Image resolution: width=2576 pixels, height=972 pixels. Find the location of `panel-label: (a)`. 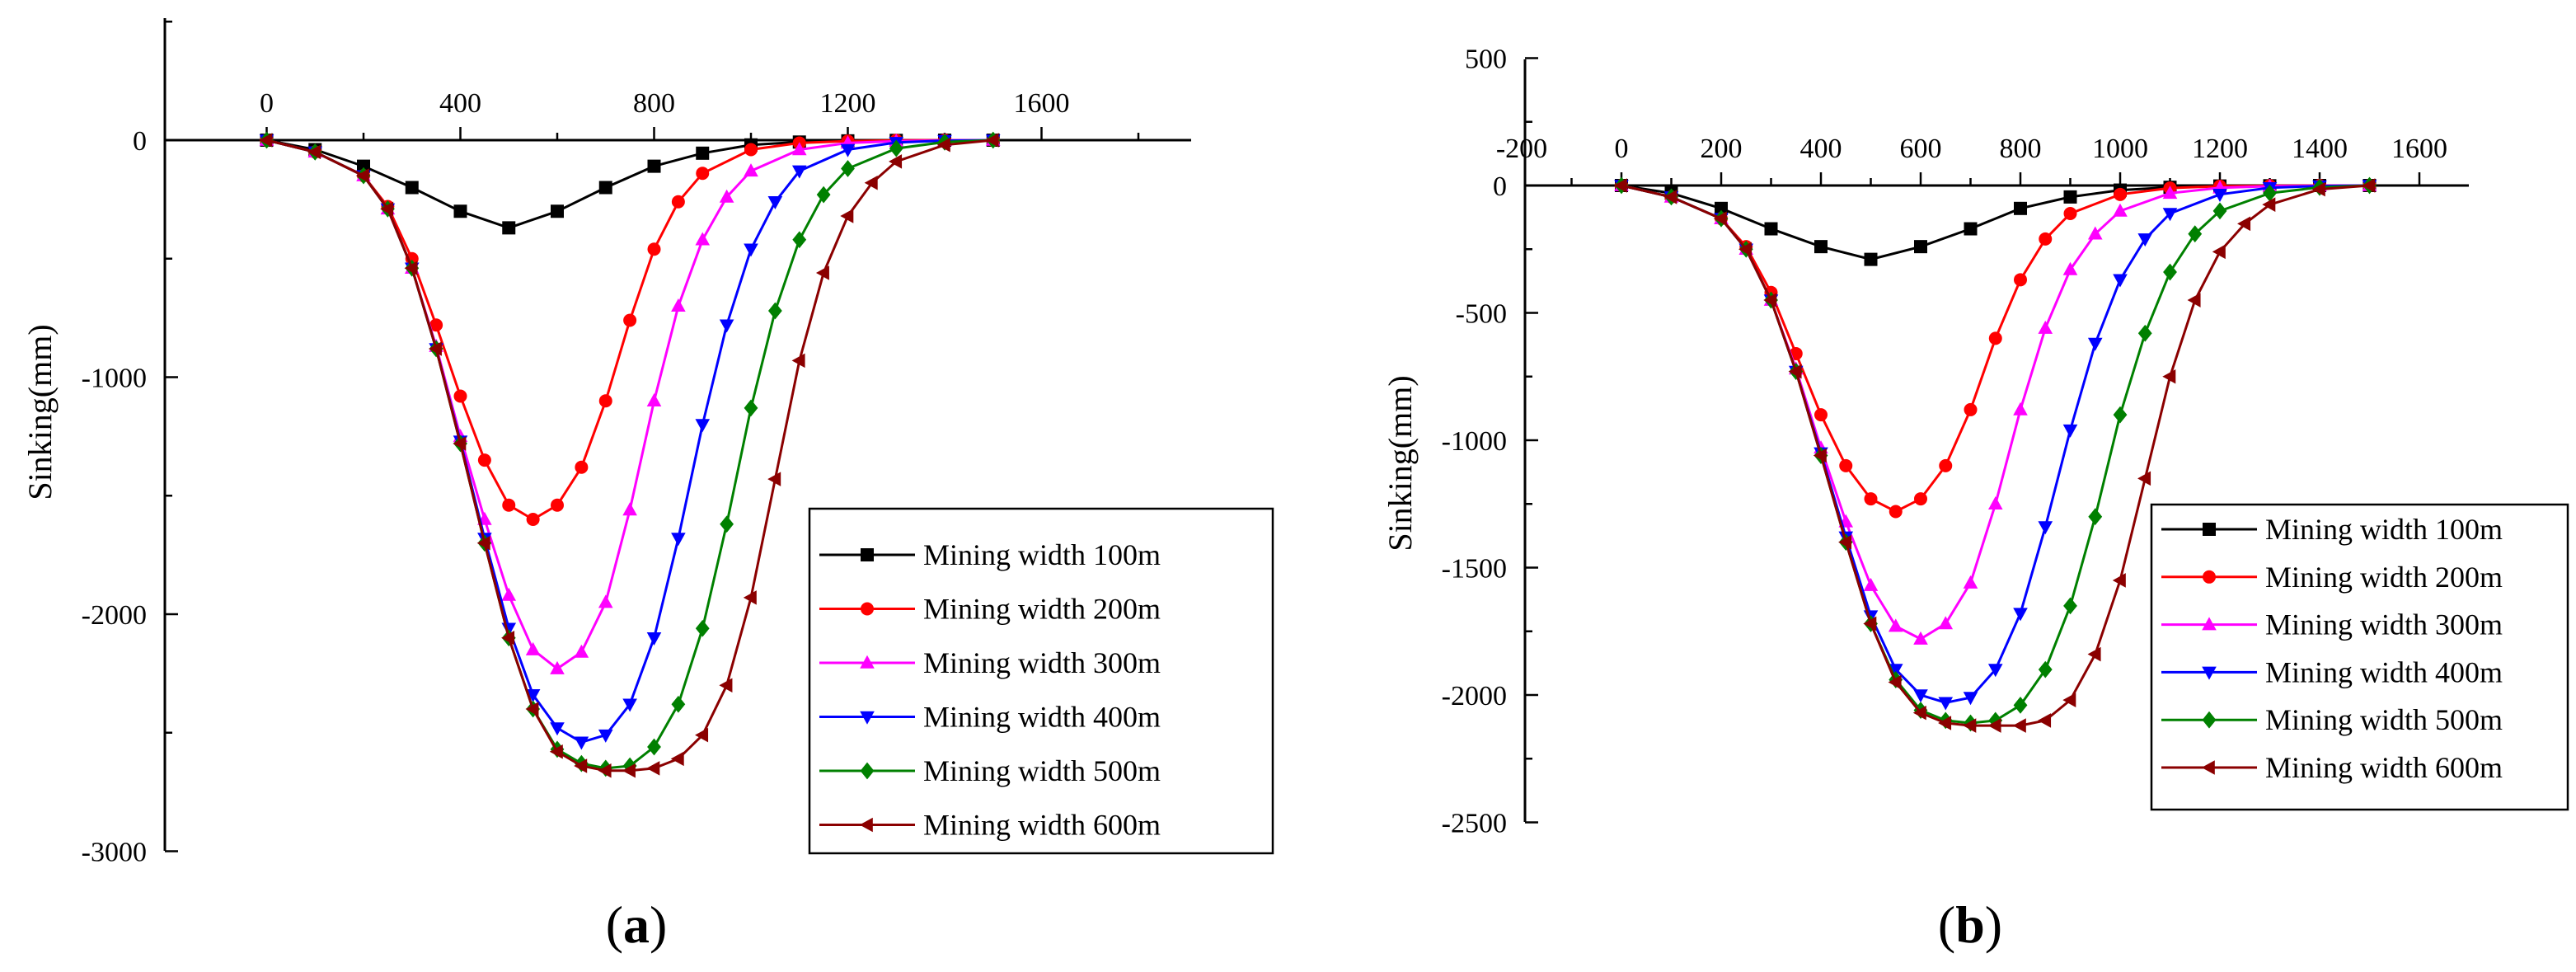

panel-label: (a) is located at coordinates (637, 925).